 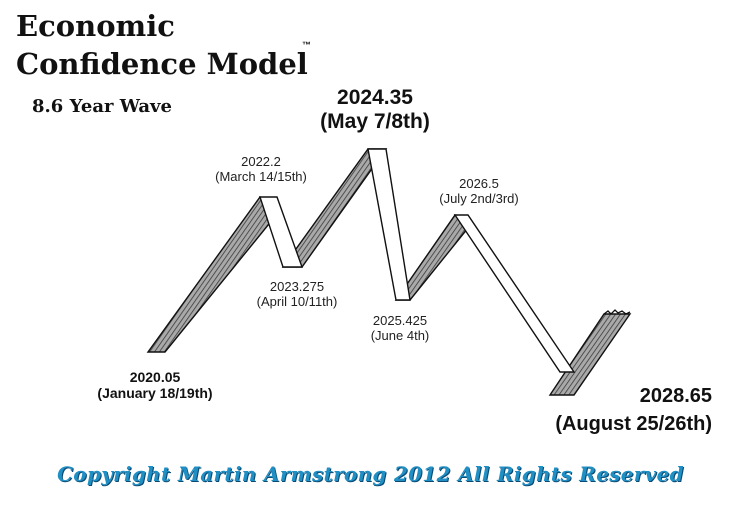 I want to click on label-2024-date: 2024.35, so click(x=375, y=97).